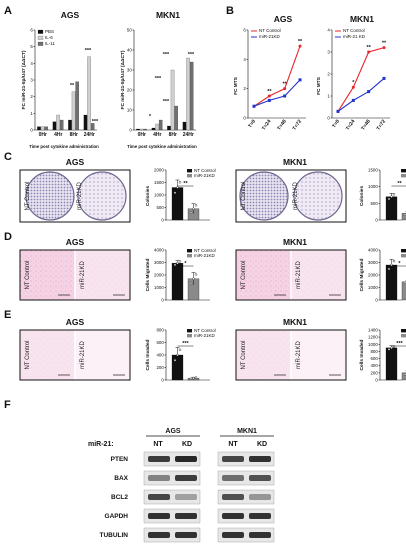  Describe the element at coordinates (173, 431) in the screenshot. I see `western-title-ags: AGS` at that location.